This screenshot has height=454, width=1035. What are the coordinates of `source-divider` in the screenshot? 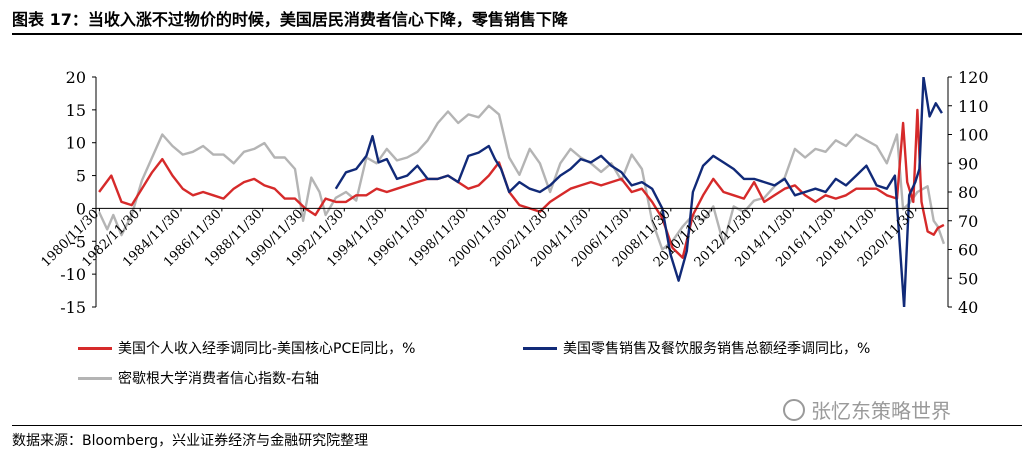 It's located at (517, 425).